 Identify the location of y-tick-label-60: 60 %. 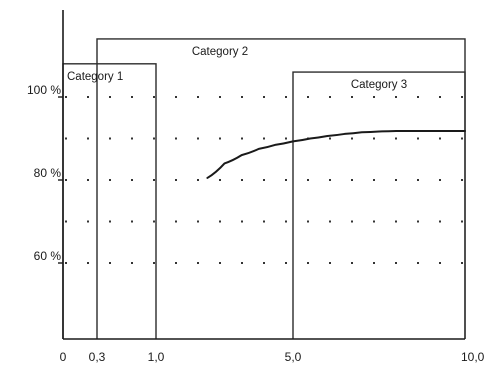
(48, 256).